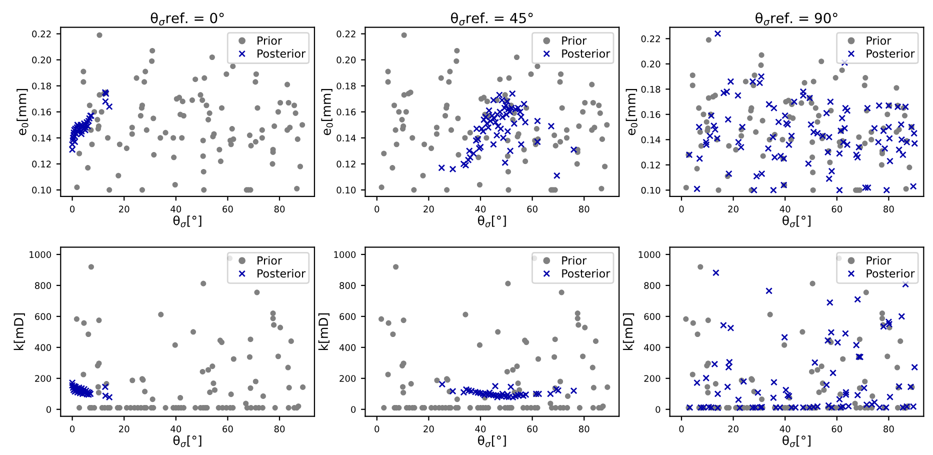  Describe the element at coordinates (797, 19) in the screenshot. I see `chart-title: θ$_{σ}$ref. = 90°` at that location.